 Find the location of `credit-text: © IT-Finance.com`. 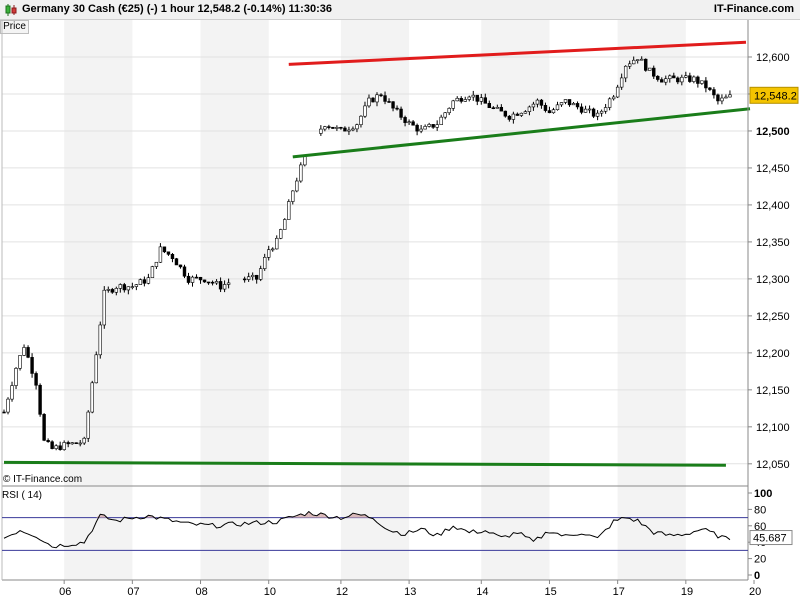

credit-text: © IT-Finance.com is located at coordinates (43, 479).